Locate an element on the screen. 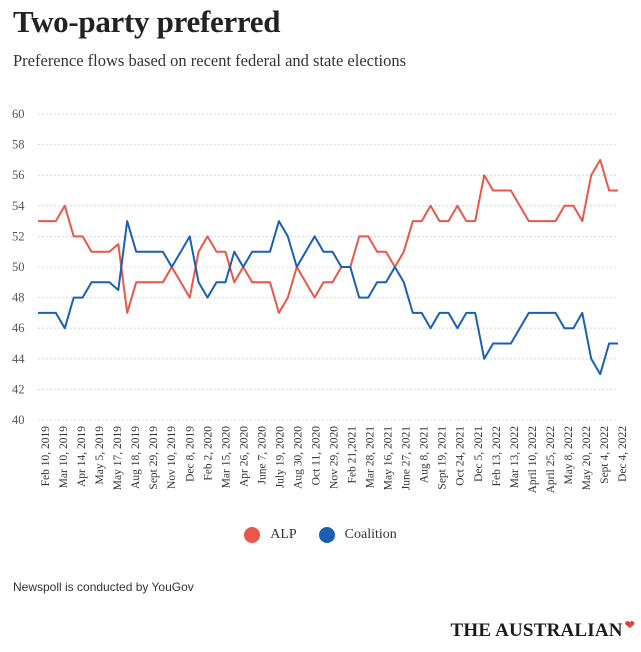  y-tick-label: 54 is located at coordinates (18, 206).